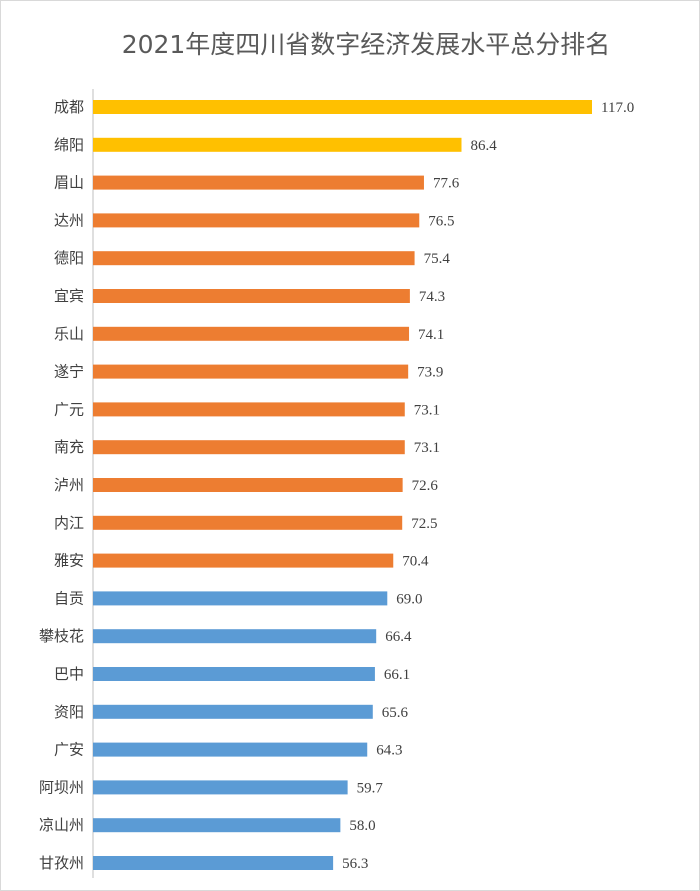  I want to click on value-label: 73.9, so click(430, 373).